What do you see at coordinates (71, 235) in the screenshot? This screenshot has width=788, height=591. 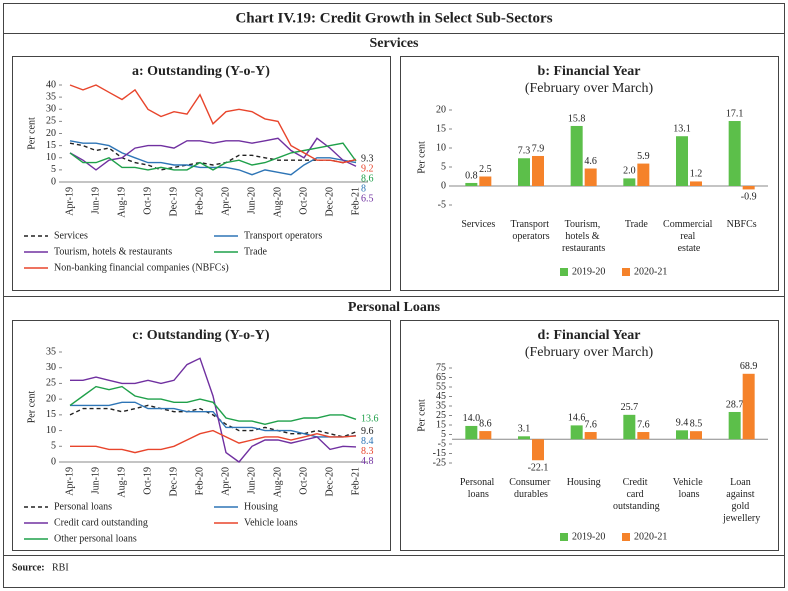 I see `legend-label: Services` at bounding box center [71, 235].